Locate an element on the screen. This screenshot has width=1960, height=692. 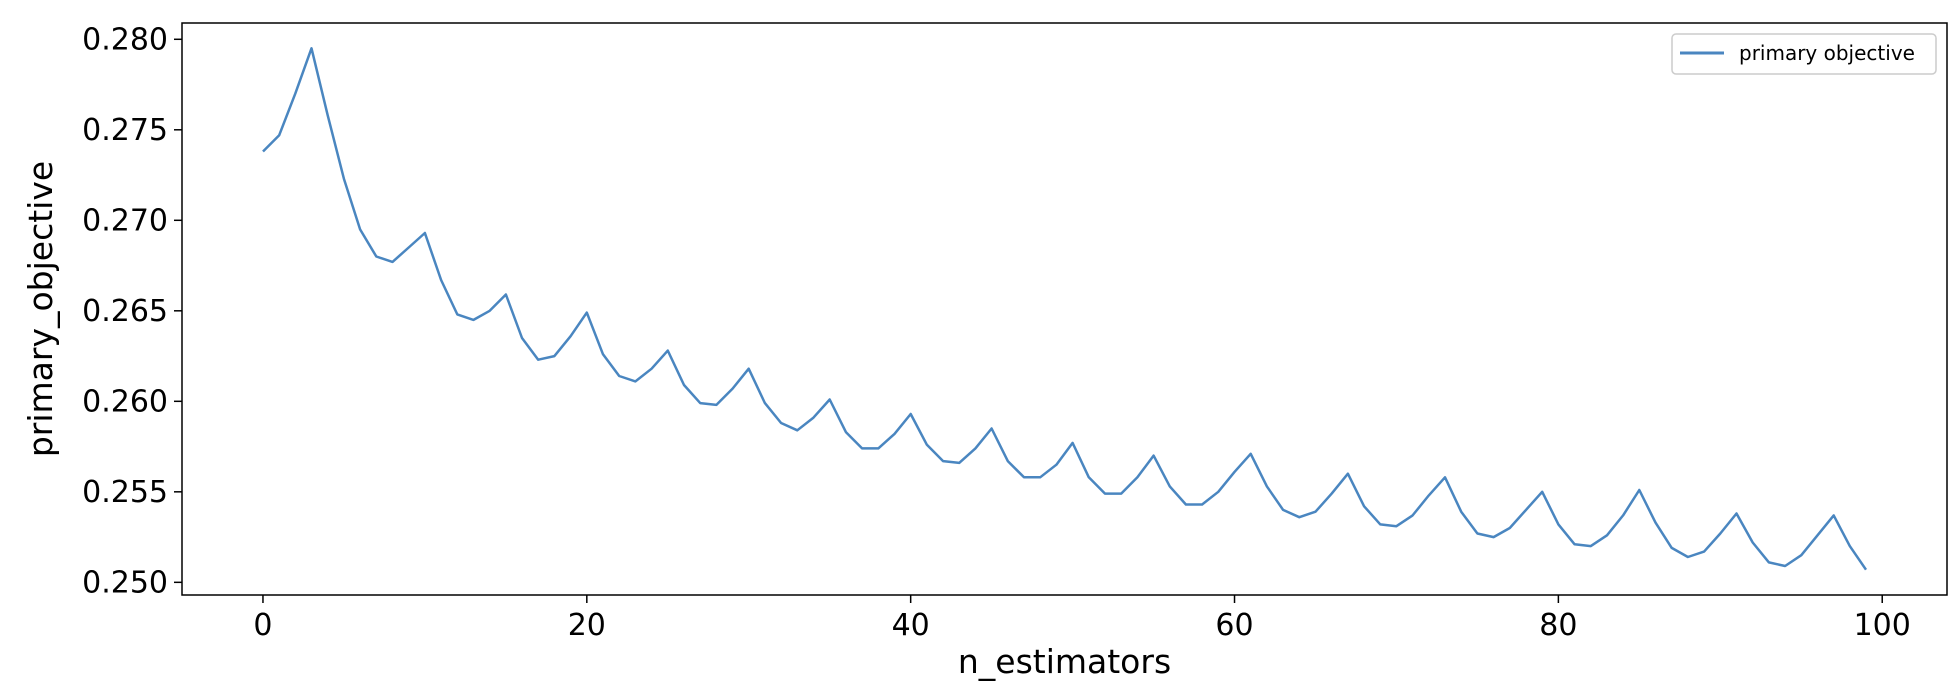
legend-label: primary objective is located at coordinates (1827, 53).